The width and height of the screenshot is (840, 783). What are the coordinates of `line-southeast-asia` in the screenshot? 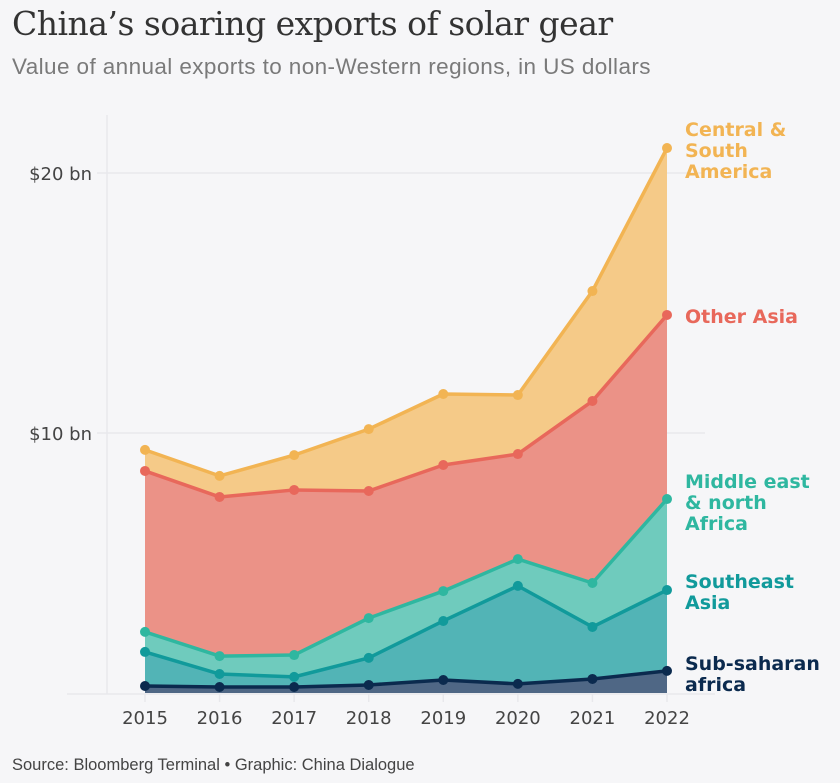 It's located at (406, 631).